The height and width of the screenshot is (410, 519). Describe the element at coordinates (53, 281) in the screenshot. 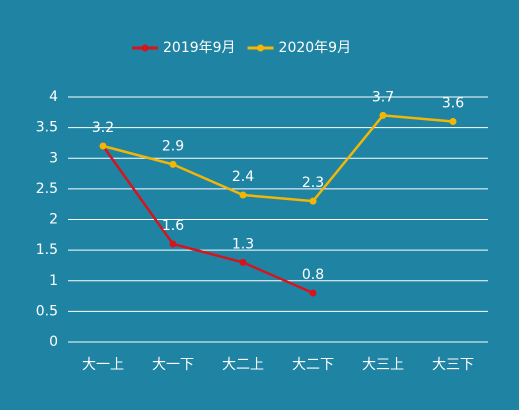

I see `y-tick-label: 1` at that location.